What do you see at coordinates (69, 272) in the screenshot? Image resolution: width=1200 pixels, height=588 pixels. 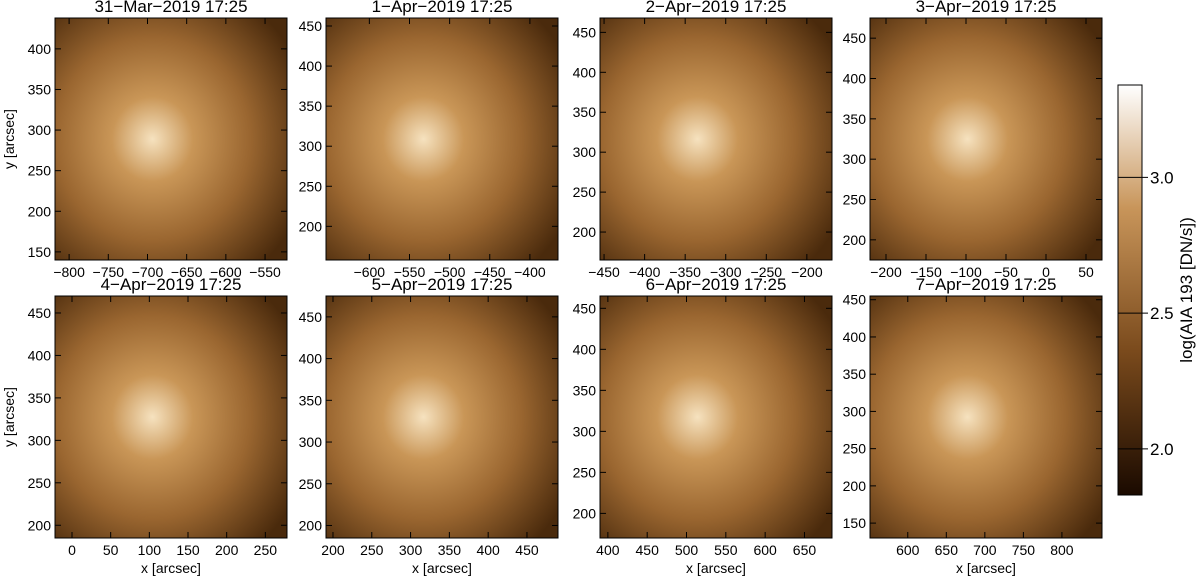 I see `x-tick-label: −800` at bounding box center [69, 272].